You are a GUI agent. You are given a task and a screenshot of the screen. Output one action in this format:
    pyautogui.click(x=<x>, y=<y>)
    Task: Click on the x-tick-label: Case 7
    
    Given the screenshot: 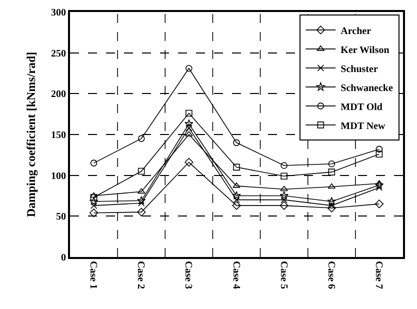 What is the action you would take?
    pyautogui.click(x=378, y=275)
    